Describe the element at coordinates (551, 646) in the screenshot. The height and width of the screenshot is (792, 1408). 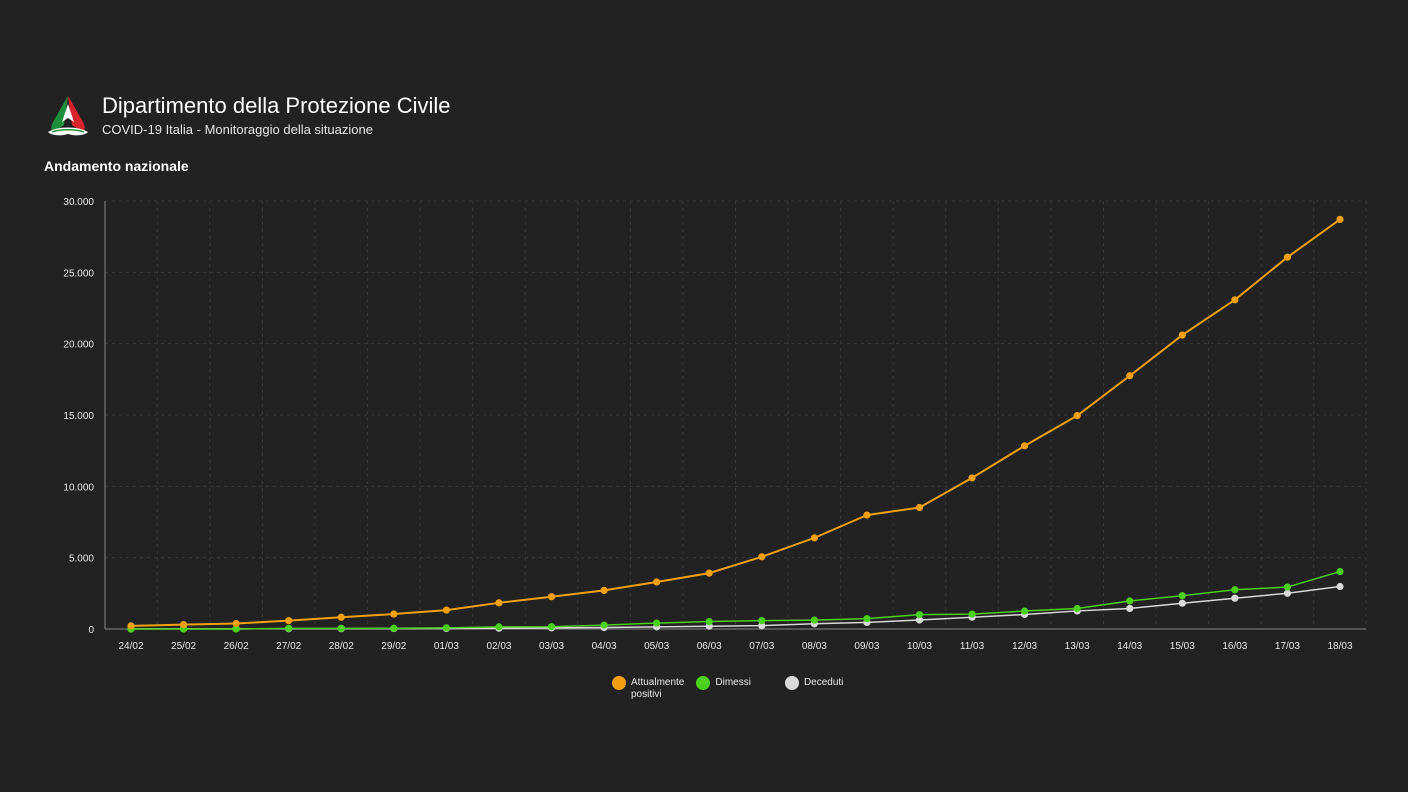
I see `x-tick-label: 03/03` at that location.